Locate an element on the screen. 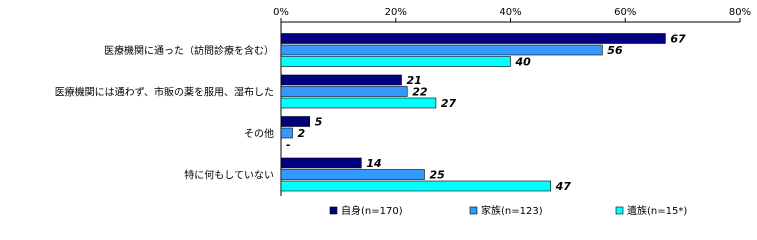 The width and height of the screenshot is (757, 240). x-tick-label: 20% is located at coordinates (396, 12).